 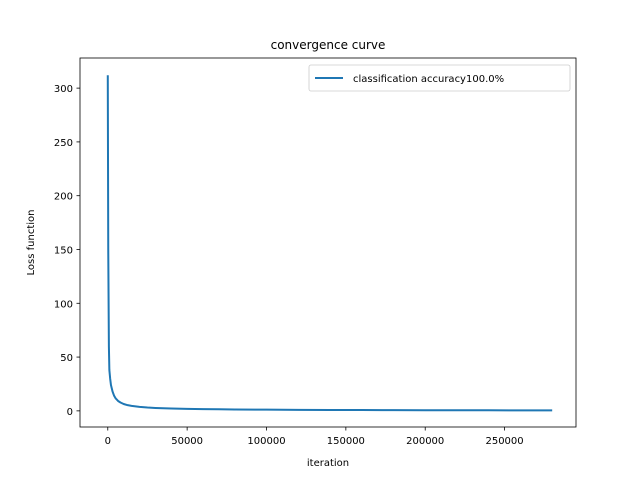 I want to click on y-tick-label: 150, so click(x=63, y=250).